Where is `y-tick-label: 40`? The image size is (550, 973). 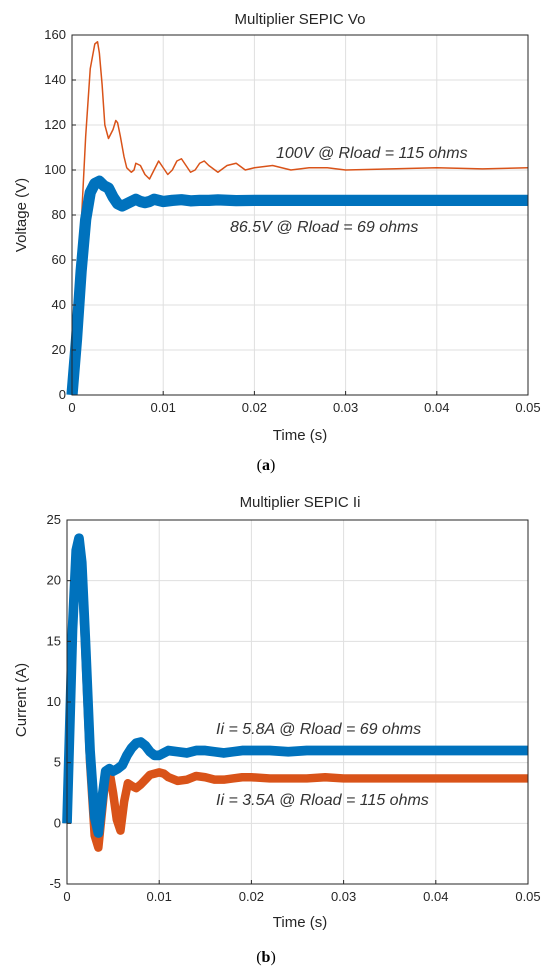 y-tick-label: 40 is located at coordinates (59, 304).